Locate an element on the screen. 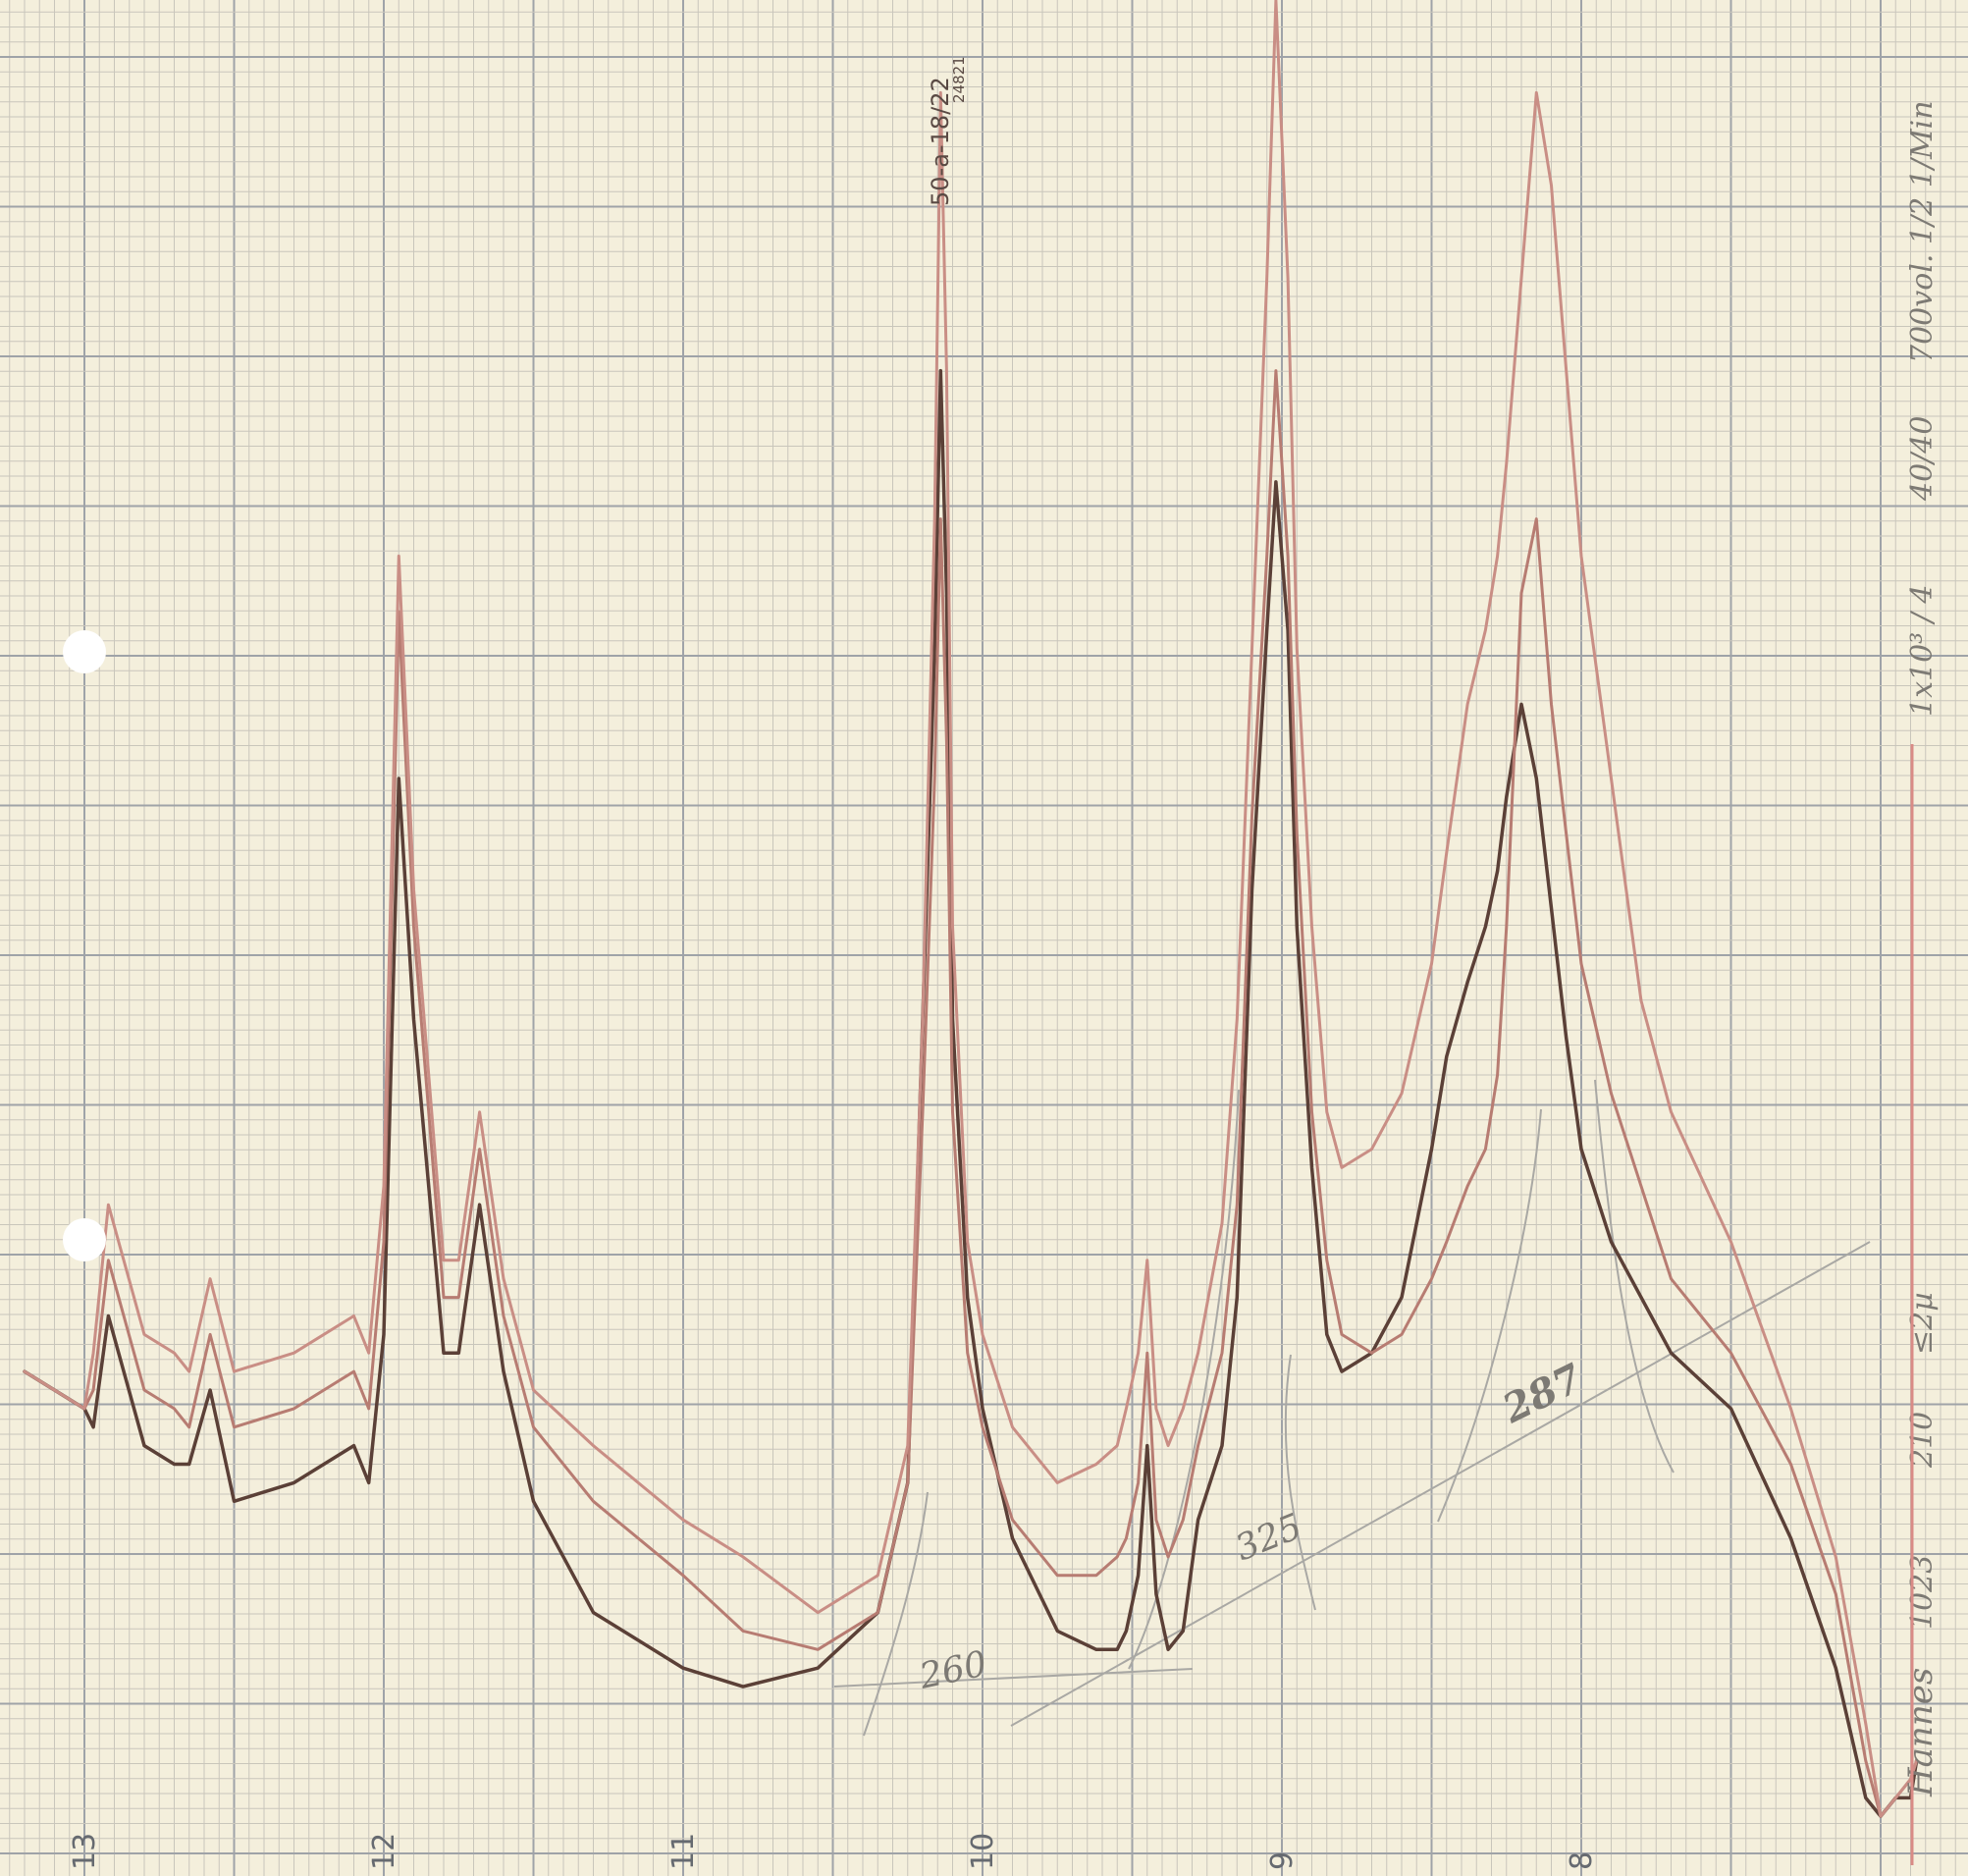 Image resolution: width=1968 pixels, height=1876 pixels. x-tick-label: 11 is located at coordinates (683, 1852).